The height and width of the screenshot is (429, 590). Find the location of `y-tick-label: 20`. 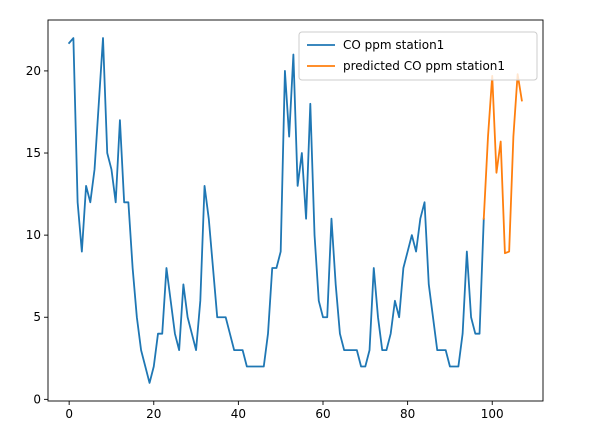

y-tick-label: 20 is located at coordinates (33, 71).